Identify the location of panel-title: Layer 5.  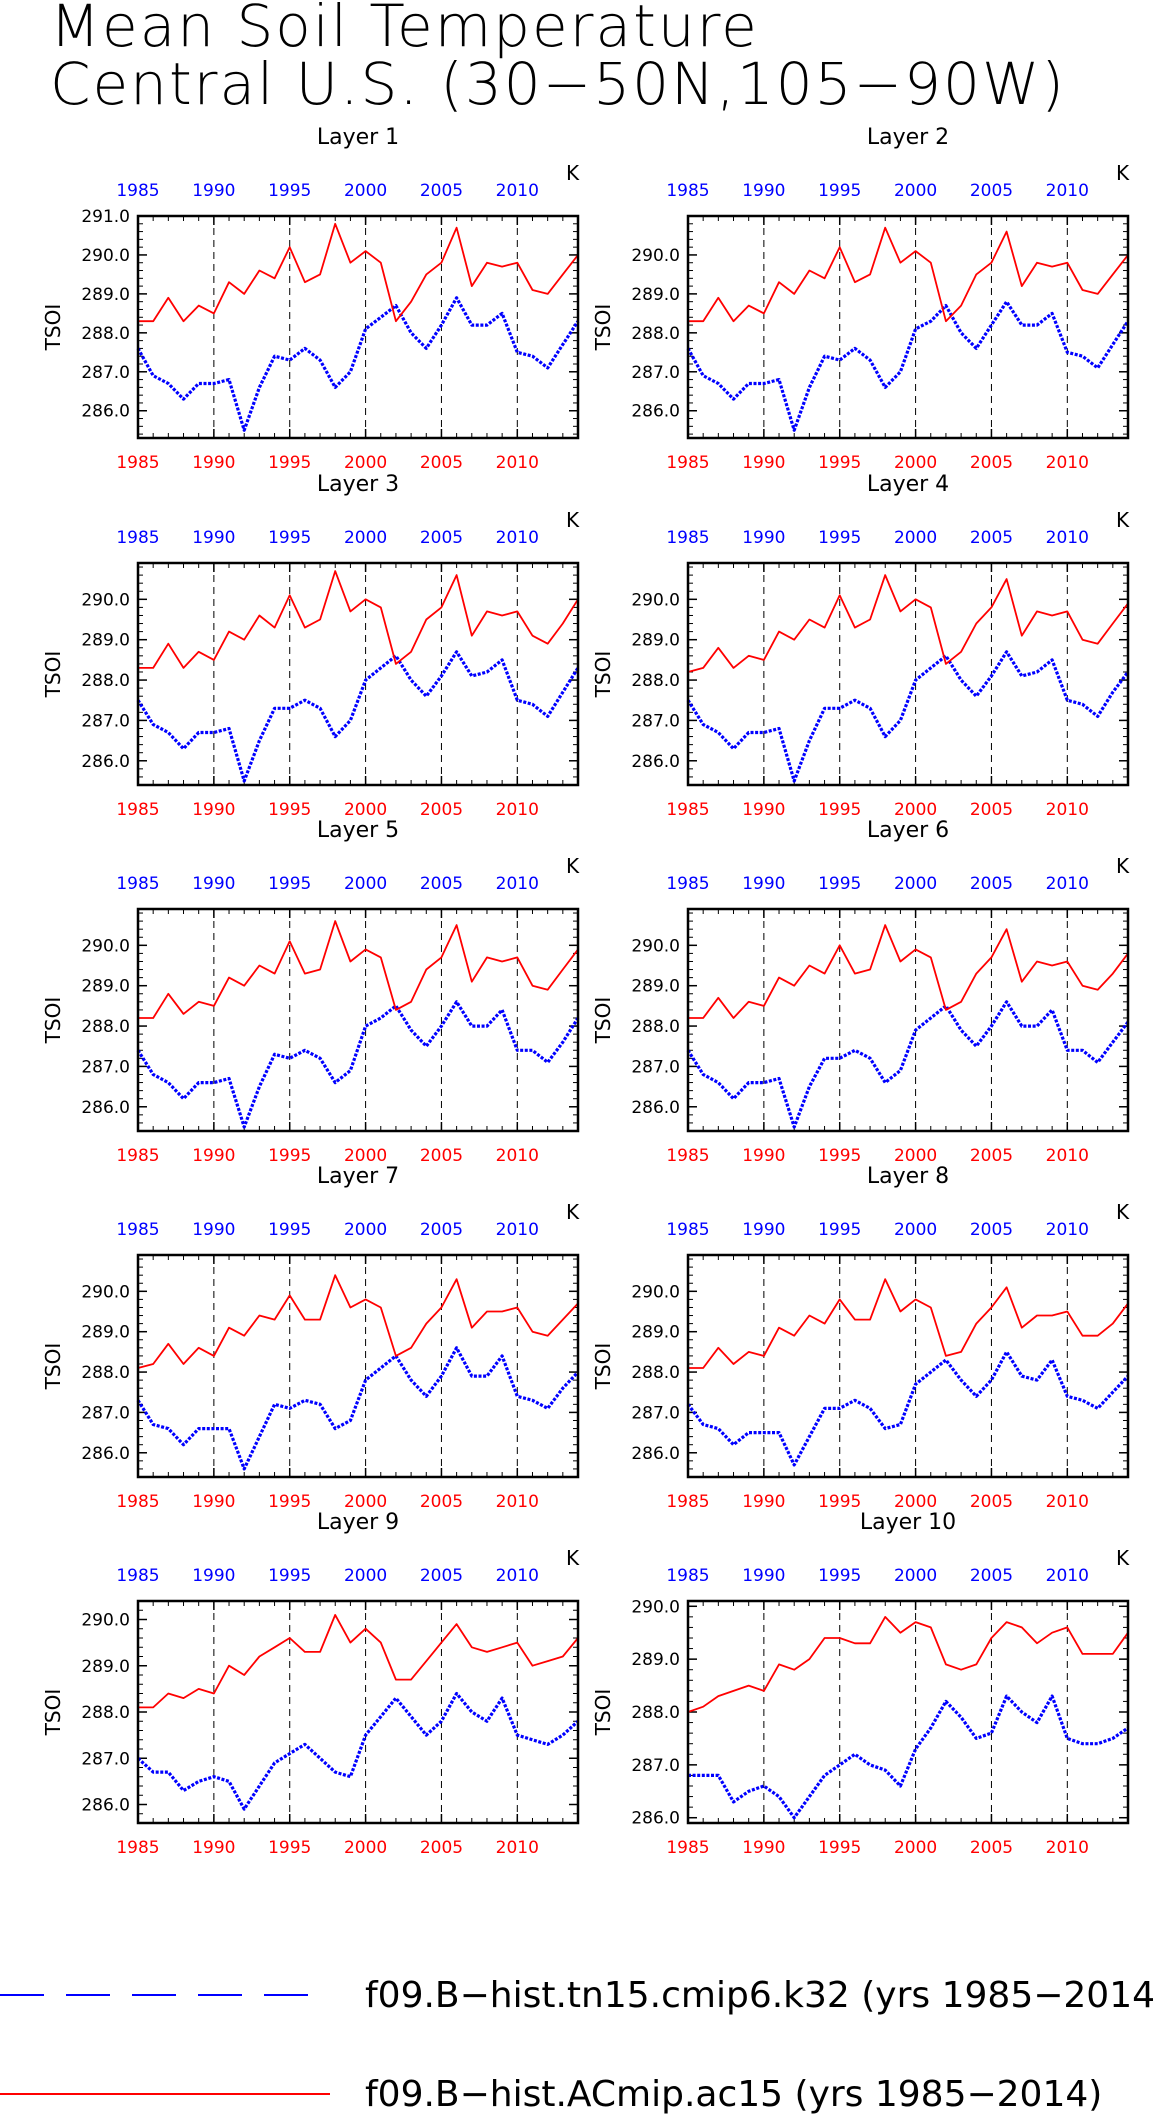
(358, 830).